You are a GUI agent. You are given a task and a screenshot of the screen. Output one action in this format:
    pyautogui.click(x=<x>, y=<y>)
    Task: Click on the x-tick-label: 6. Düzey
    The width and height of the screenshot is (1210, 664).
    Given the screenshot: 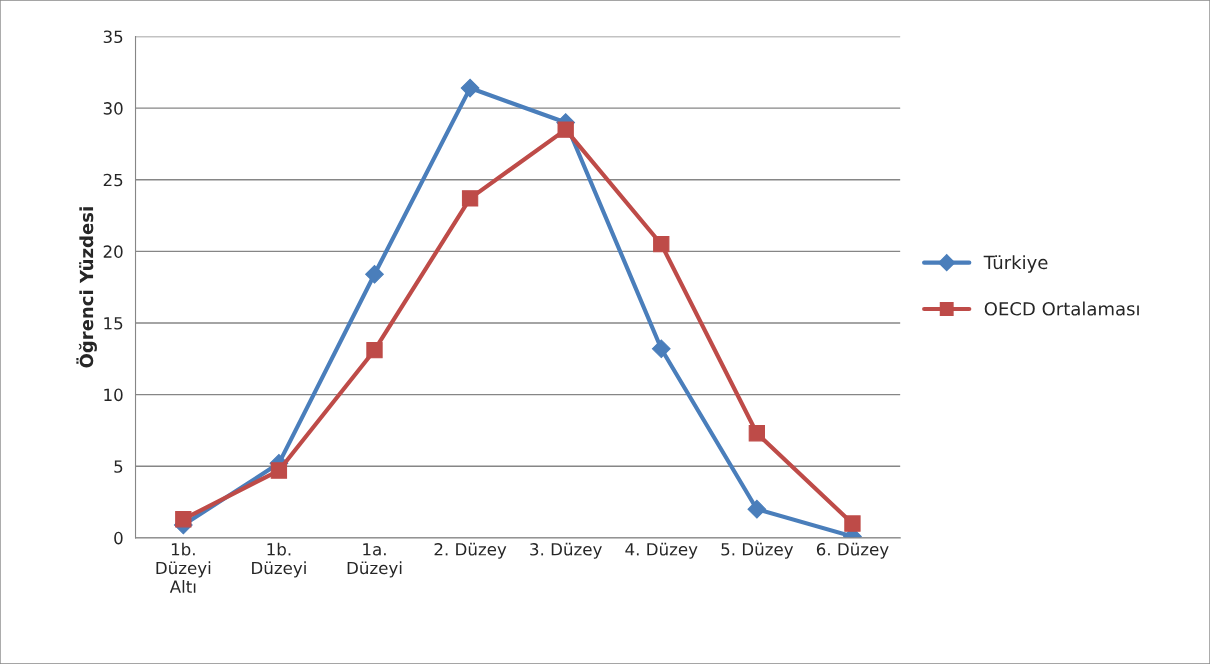 What is the action you would take?
    pyautogui.click(x=852, y=550)
    